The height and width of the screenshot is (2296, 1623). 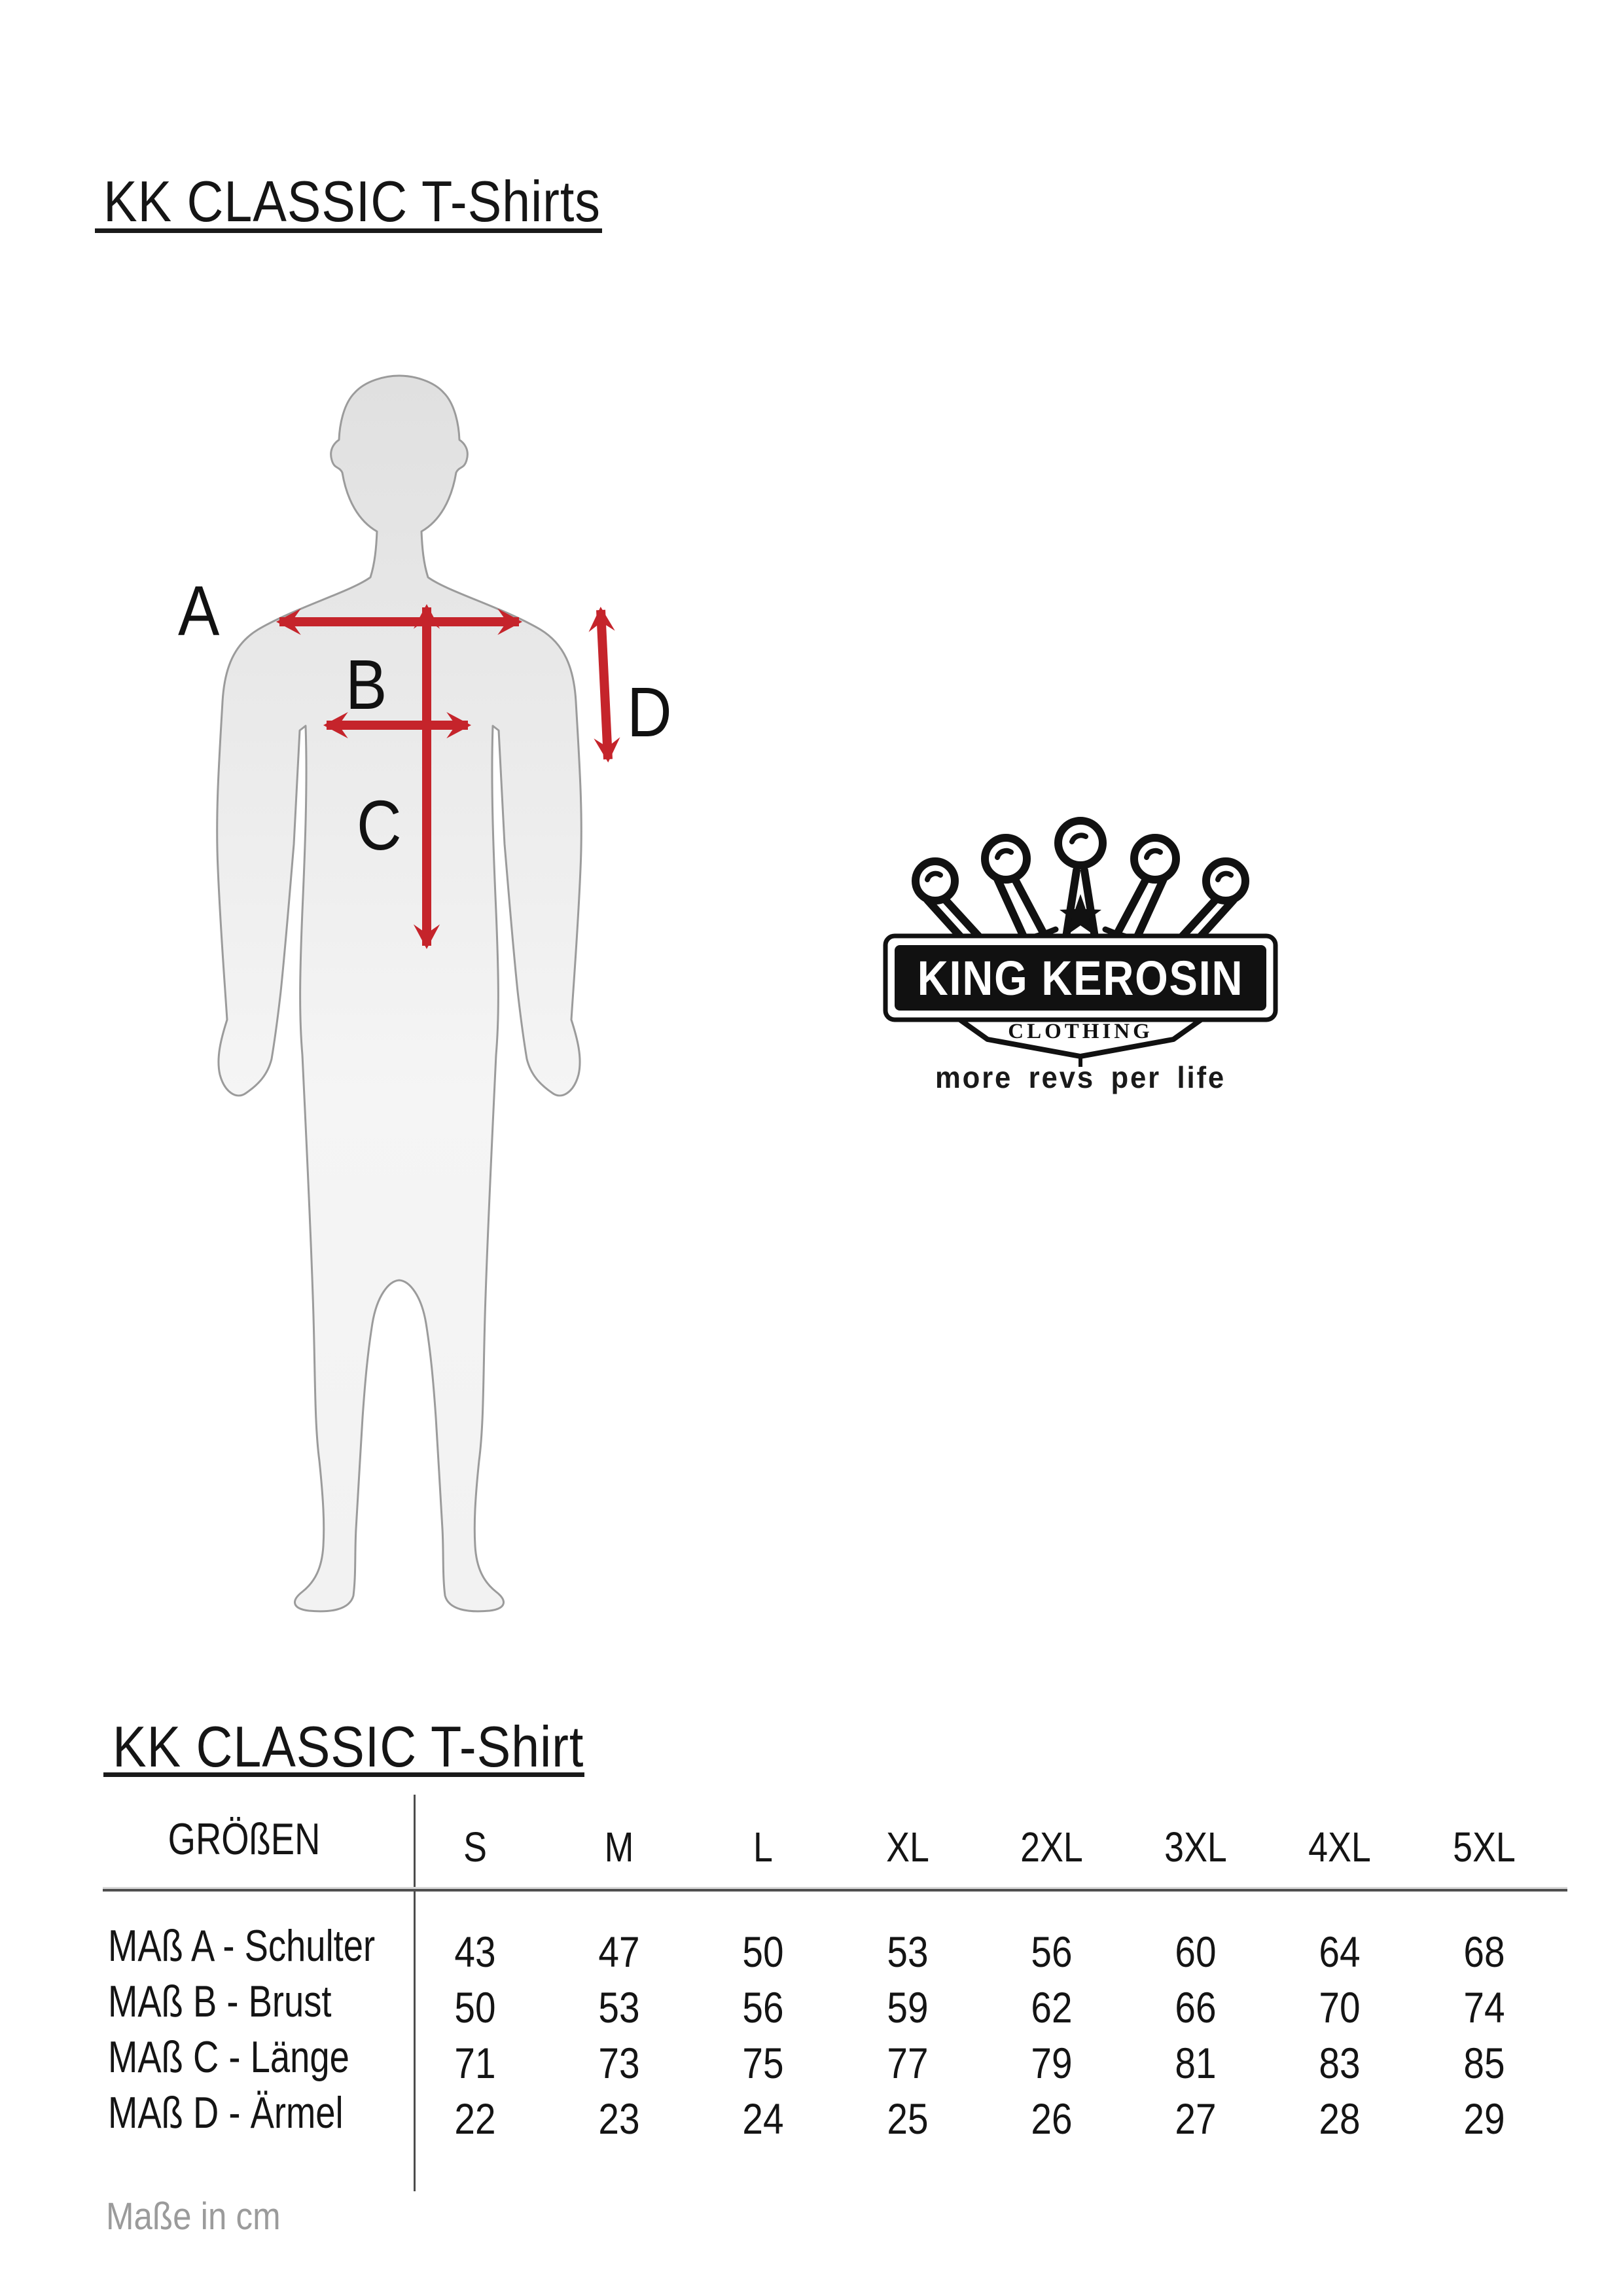 I want to click on cell-b-m: 53, so click(x=619, y=2007).